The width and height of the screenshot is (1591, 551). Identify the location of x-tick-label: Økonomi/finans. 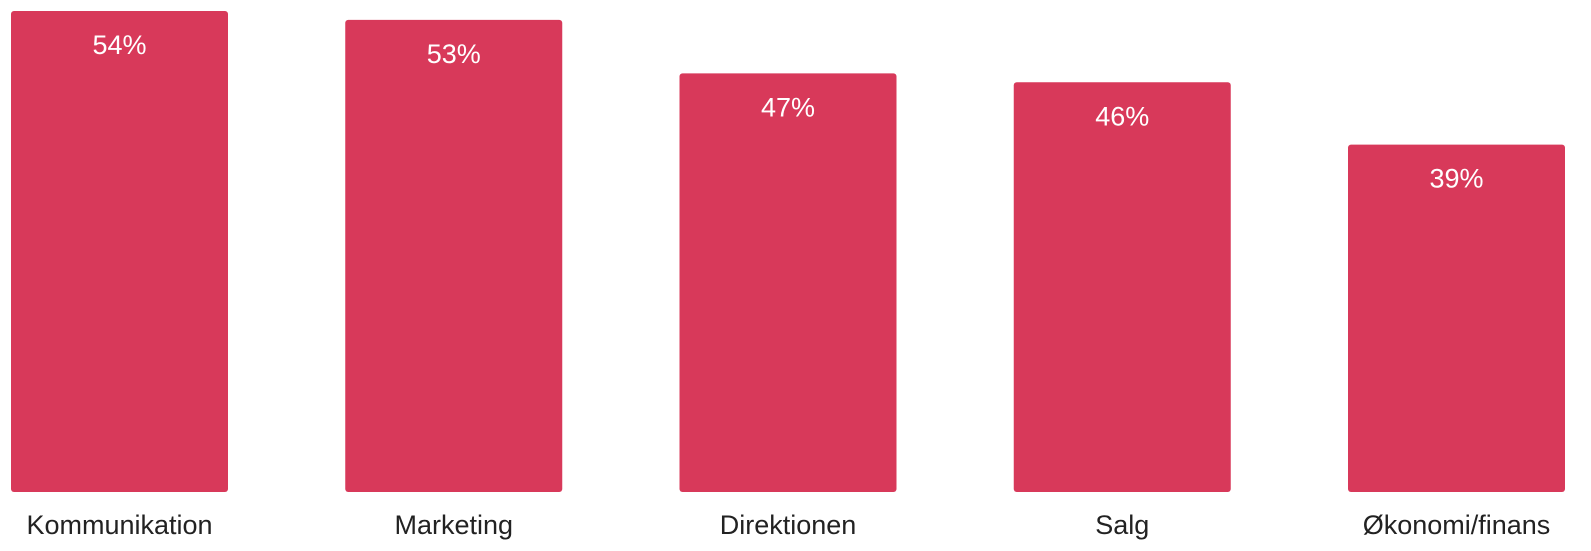
(1457, 525).